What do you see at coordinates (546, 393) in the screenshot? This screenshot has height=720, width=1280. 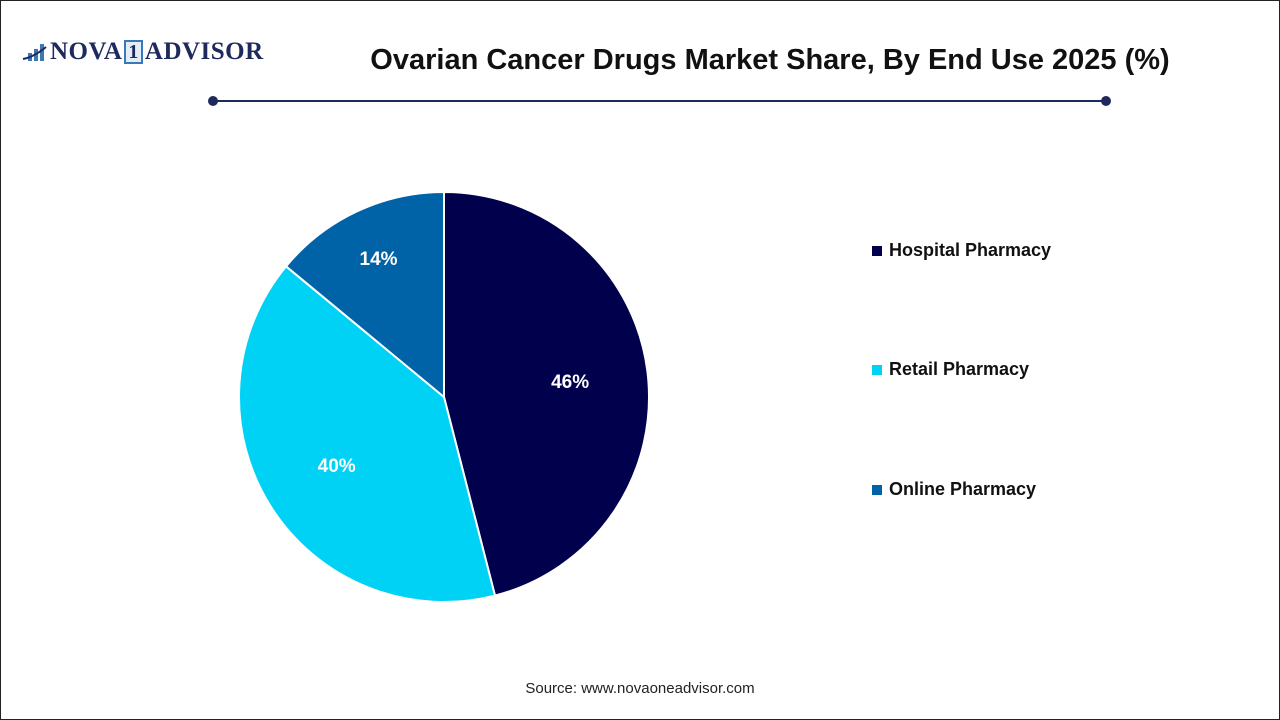 I see `pie-slice-hospital-pharmacy` at bounding box center [546, 393].